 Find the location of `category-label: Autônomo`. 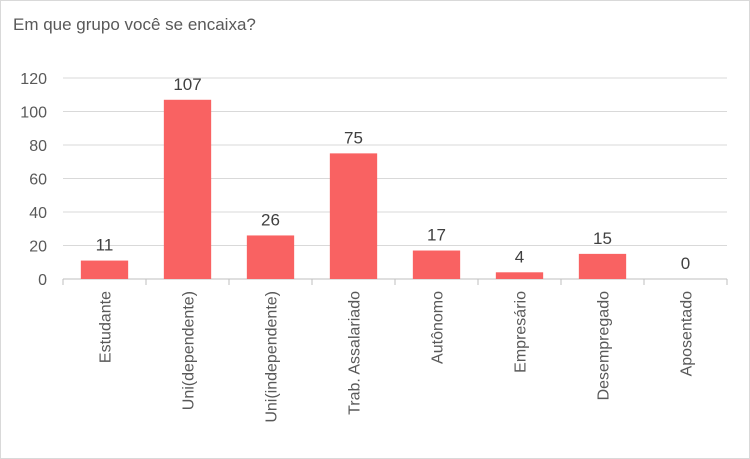

category-label: Autônomo is located at coordinates (438, 327).